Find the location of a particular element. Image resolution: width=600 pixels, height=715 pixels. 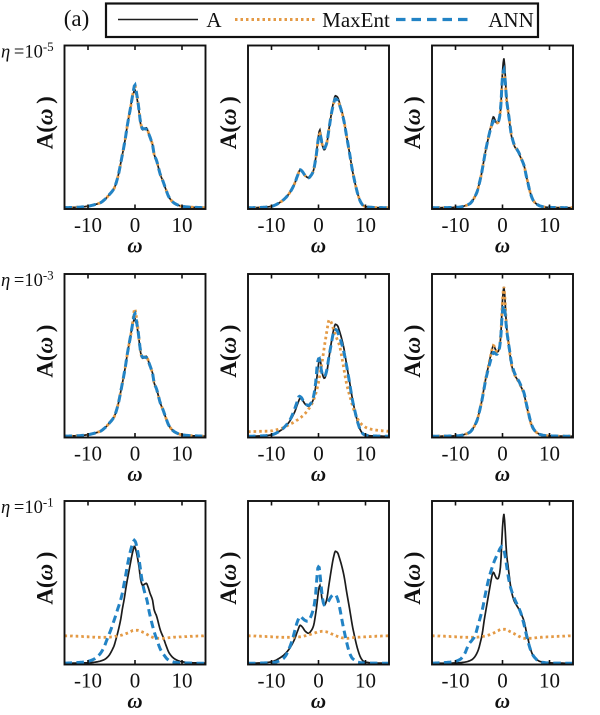

svg-text: ANN is located at coordinates (511, 20).